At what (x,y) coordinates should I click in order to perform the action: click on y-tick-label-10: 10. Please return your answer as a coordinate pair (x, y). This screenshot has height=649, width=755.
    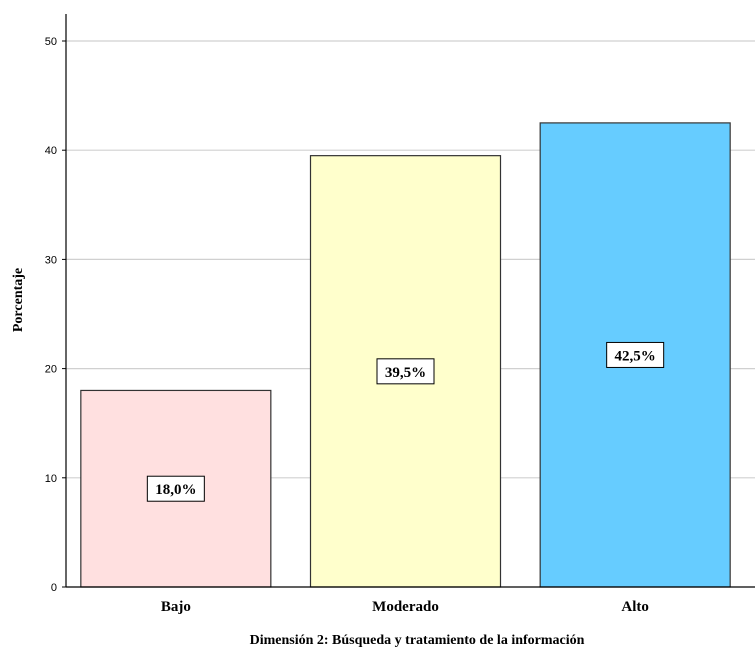
    Looking at the image, I should click on (51, 479).